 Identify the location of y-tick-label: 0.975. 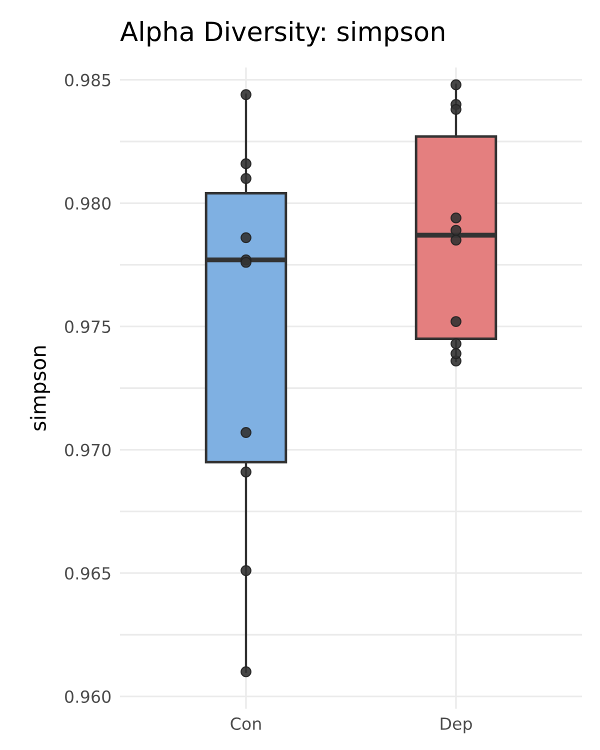
(87, 327).